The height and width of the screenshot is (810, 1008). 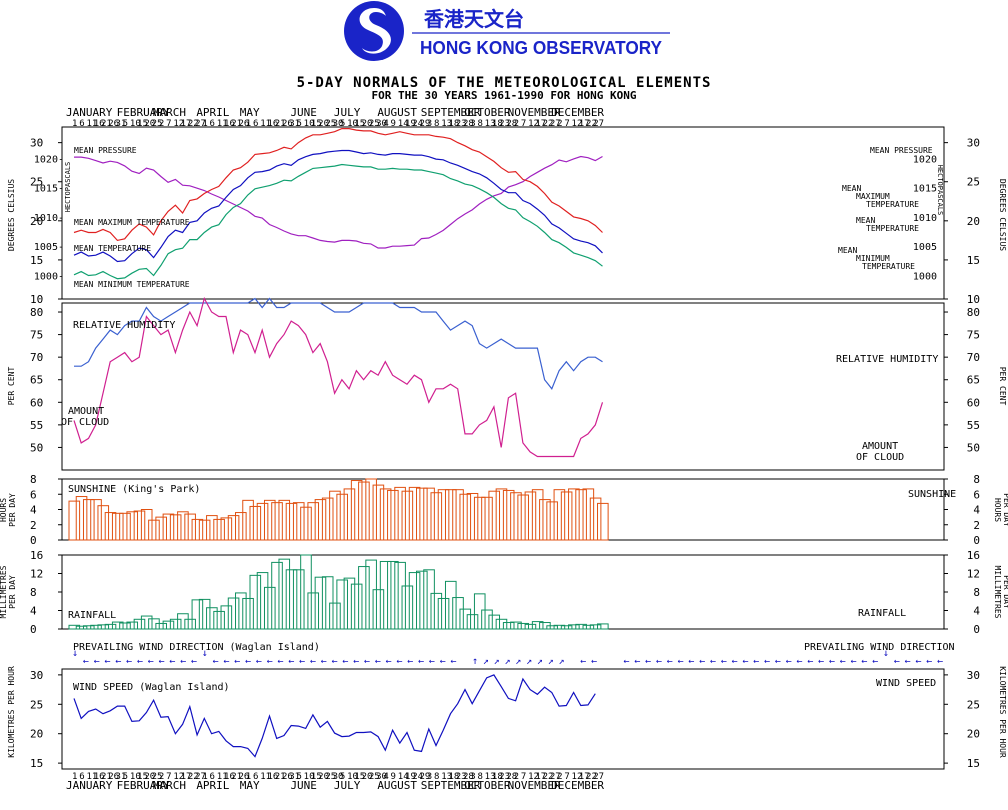 What do you see at coordinates (880, 457) in the screenshot?
I see `label-cloud-right-2: OF CLOUD` at bounding box center [880, 457].